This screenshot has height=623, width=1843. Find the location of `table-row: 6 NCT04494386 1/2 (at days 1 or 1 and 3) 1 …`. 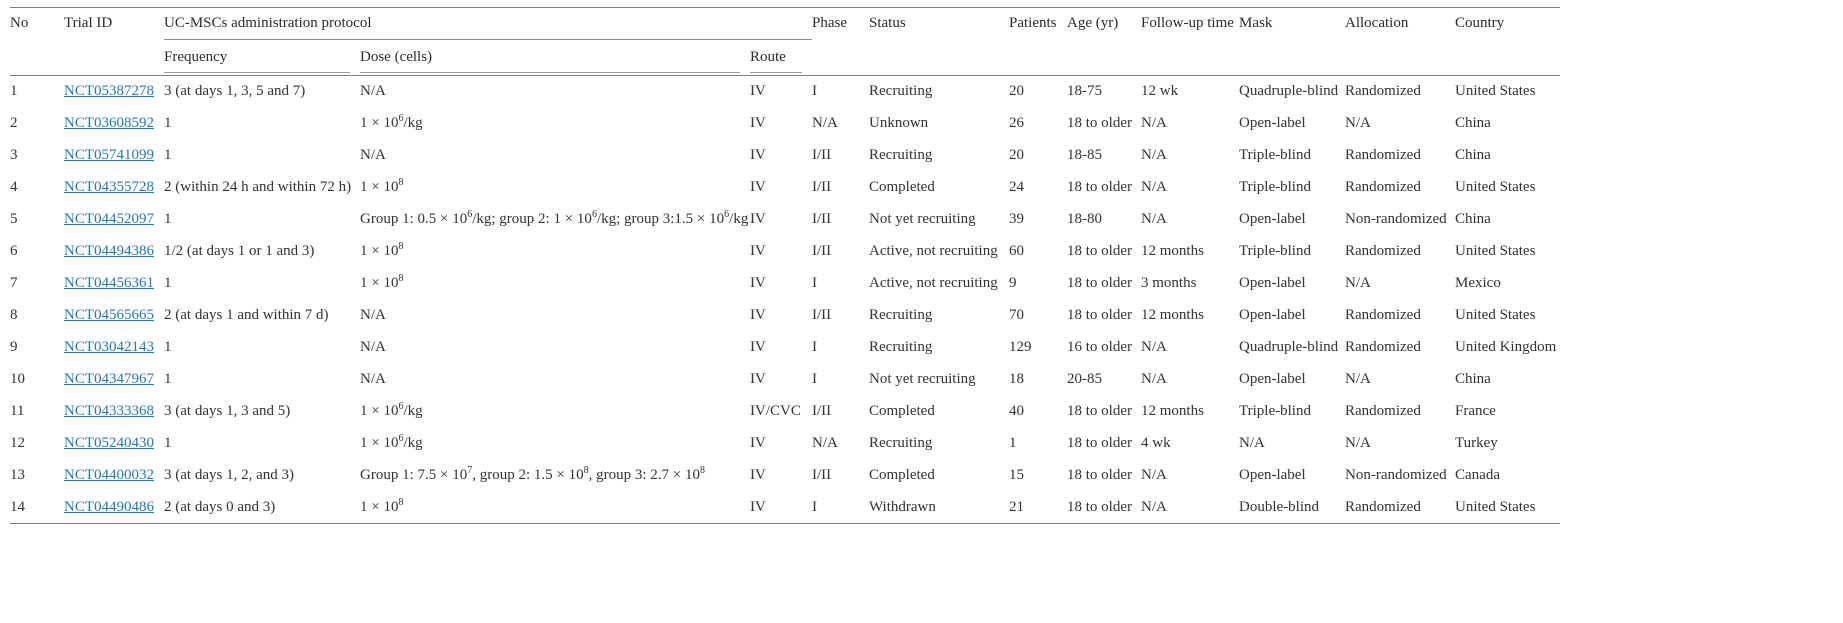

table-row: 6 NCT04494386 1/2 (at days 1 or 1 and 3) 1 … is located at coordinates (785, 252).